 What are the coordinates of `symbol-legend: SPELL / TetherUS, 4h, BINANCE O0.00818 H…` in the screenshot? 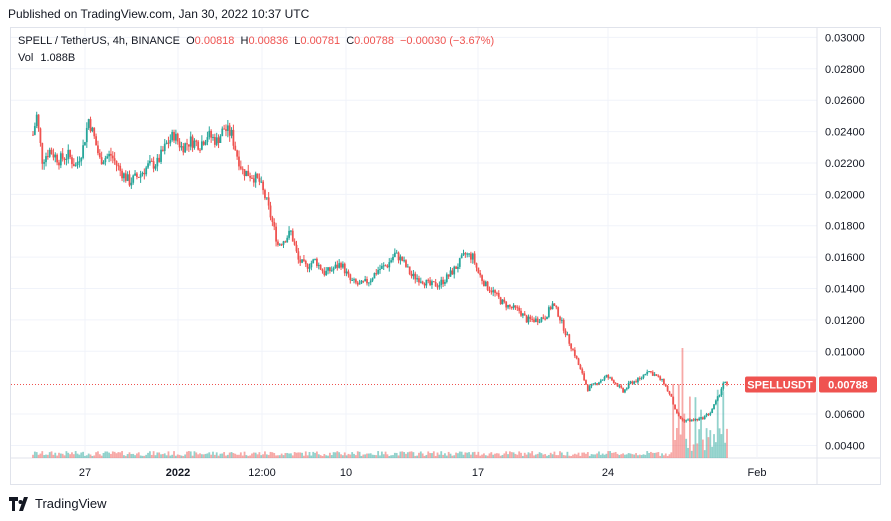 It's located at (256, 41).